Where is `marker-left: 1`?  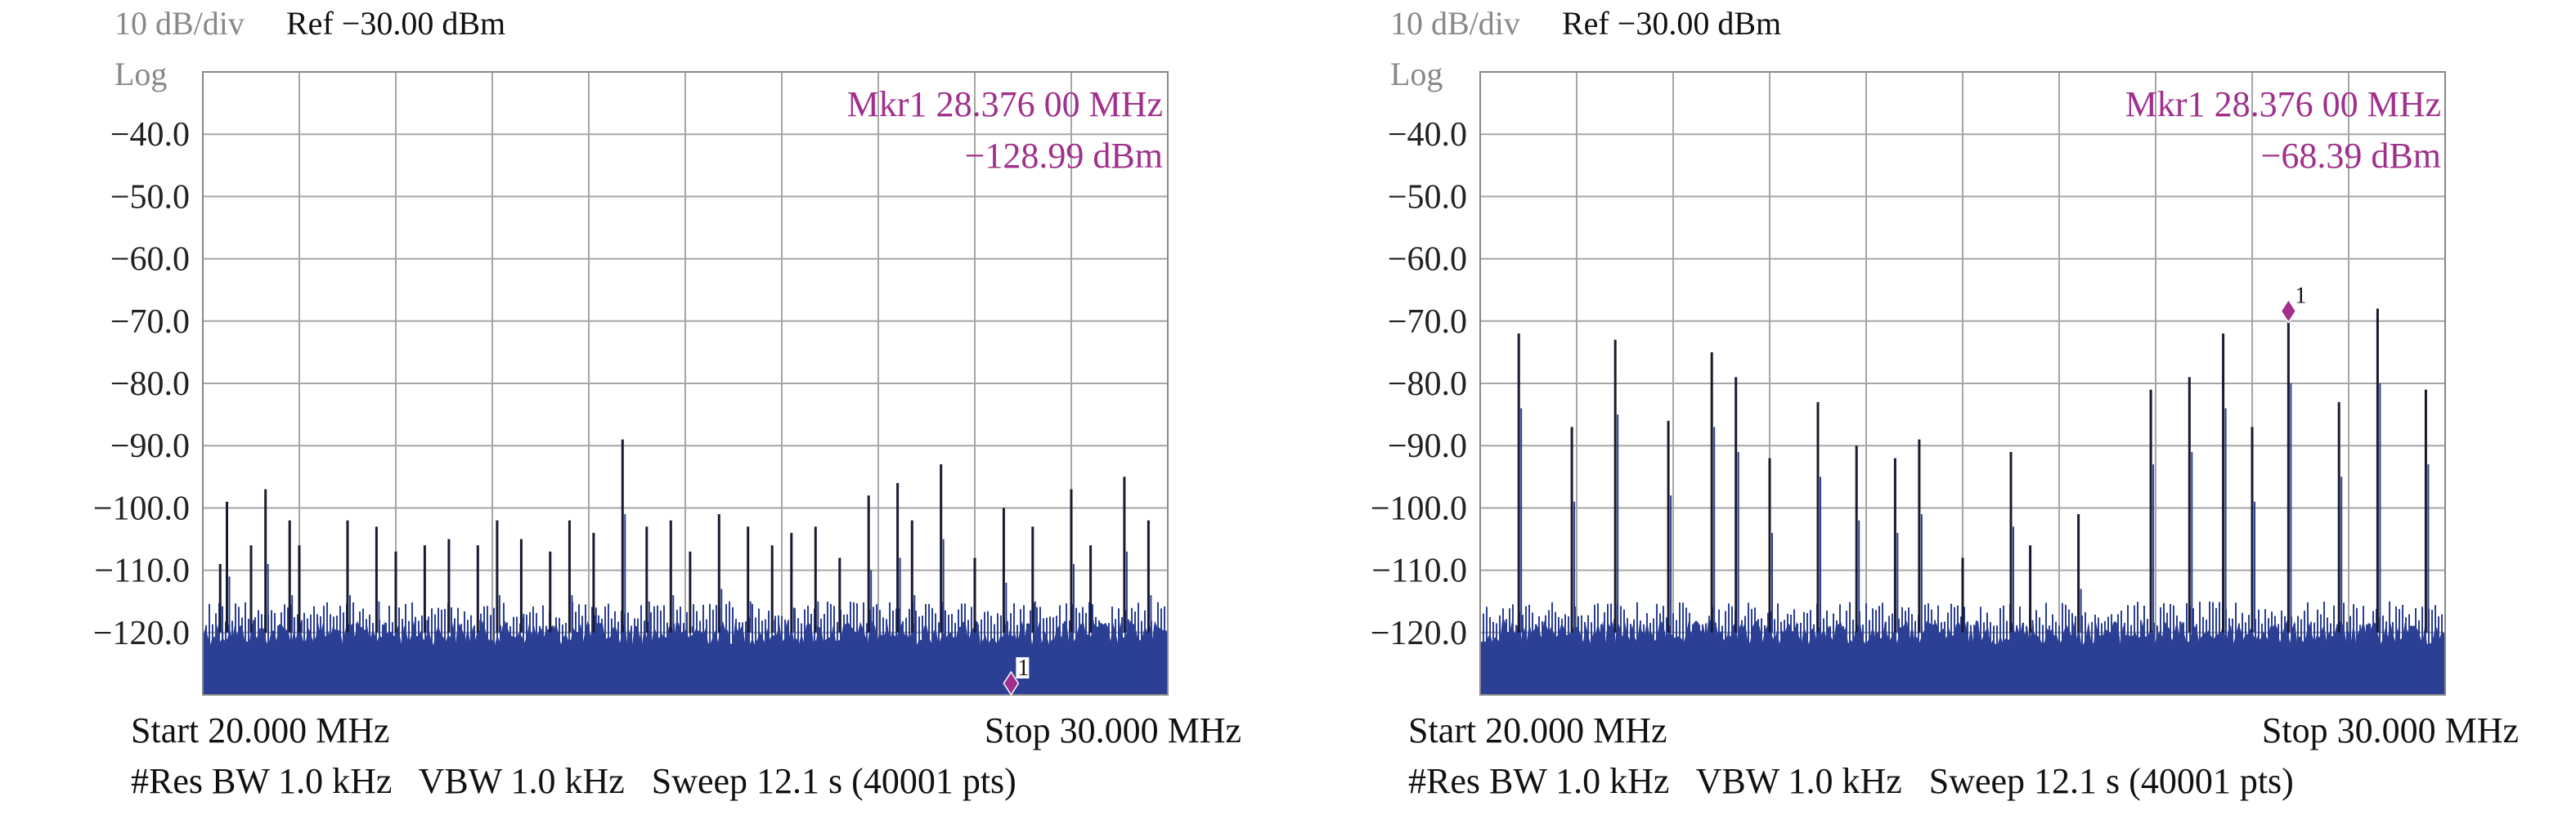 marker-left: 1 is located at coordinates (1016, 676).